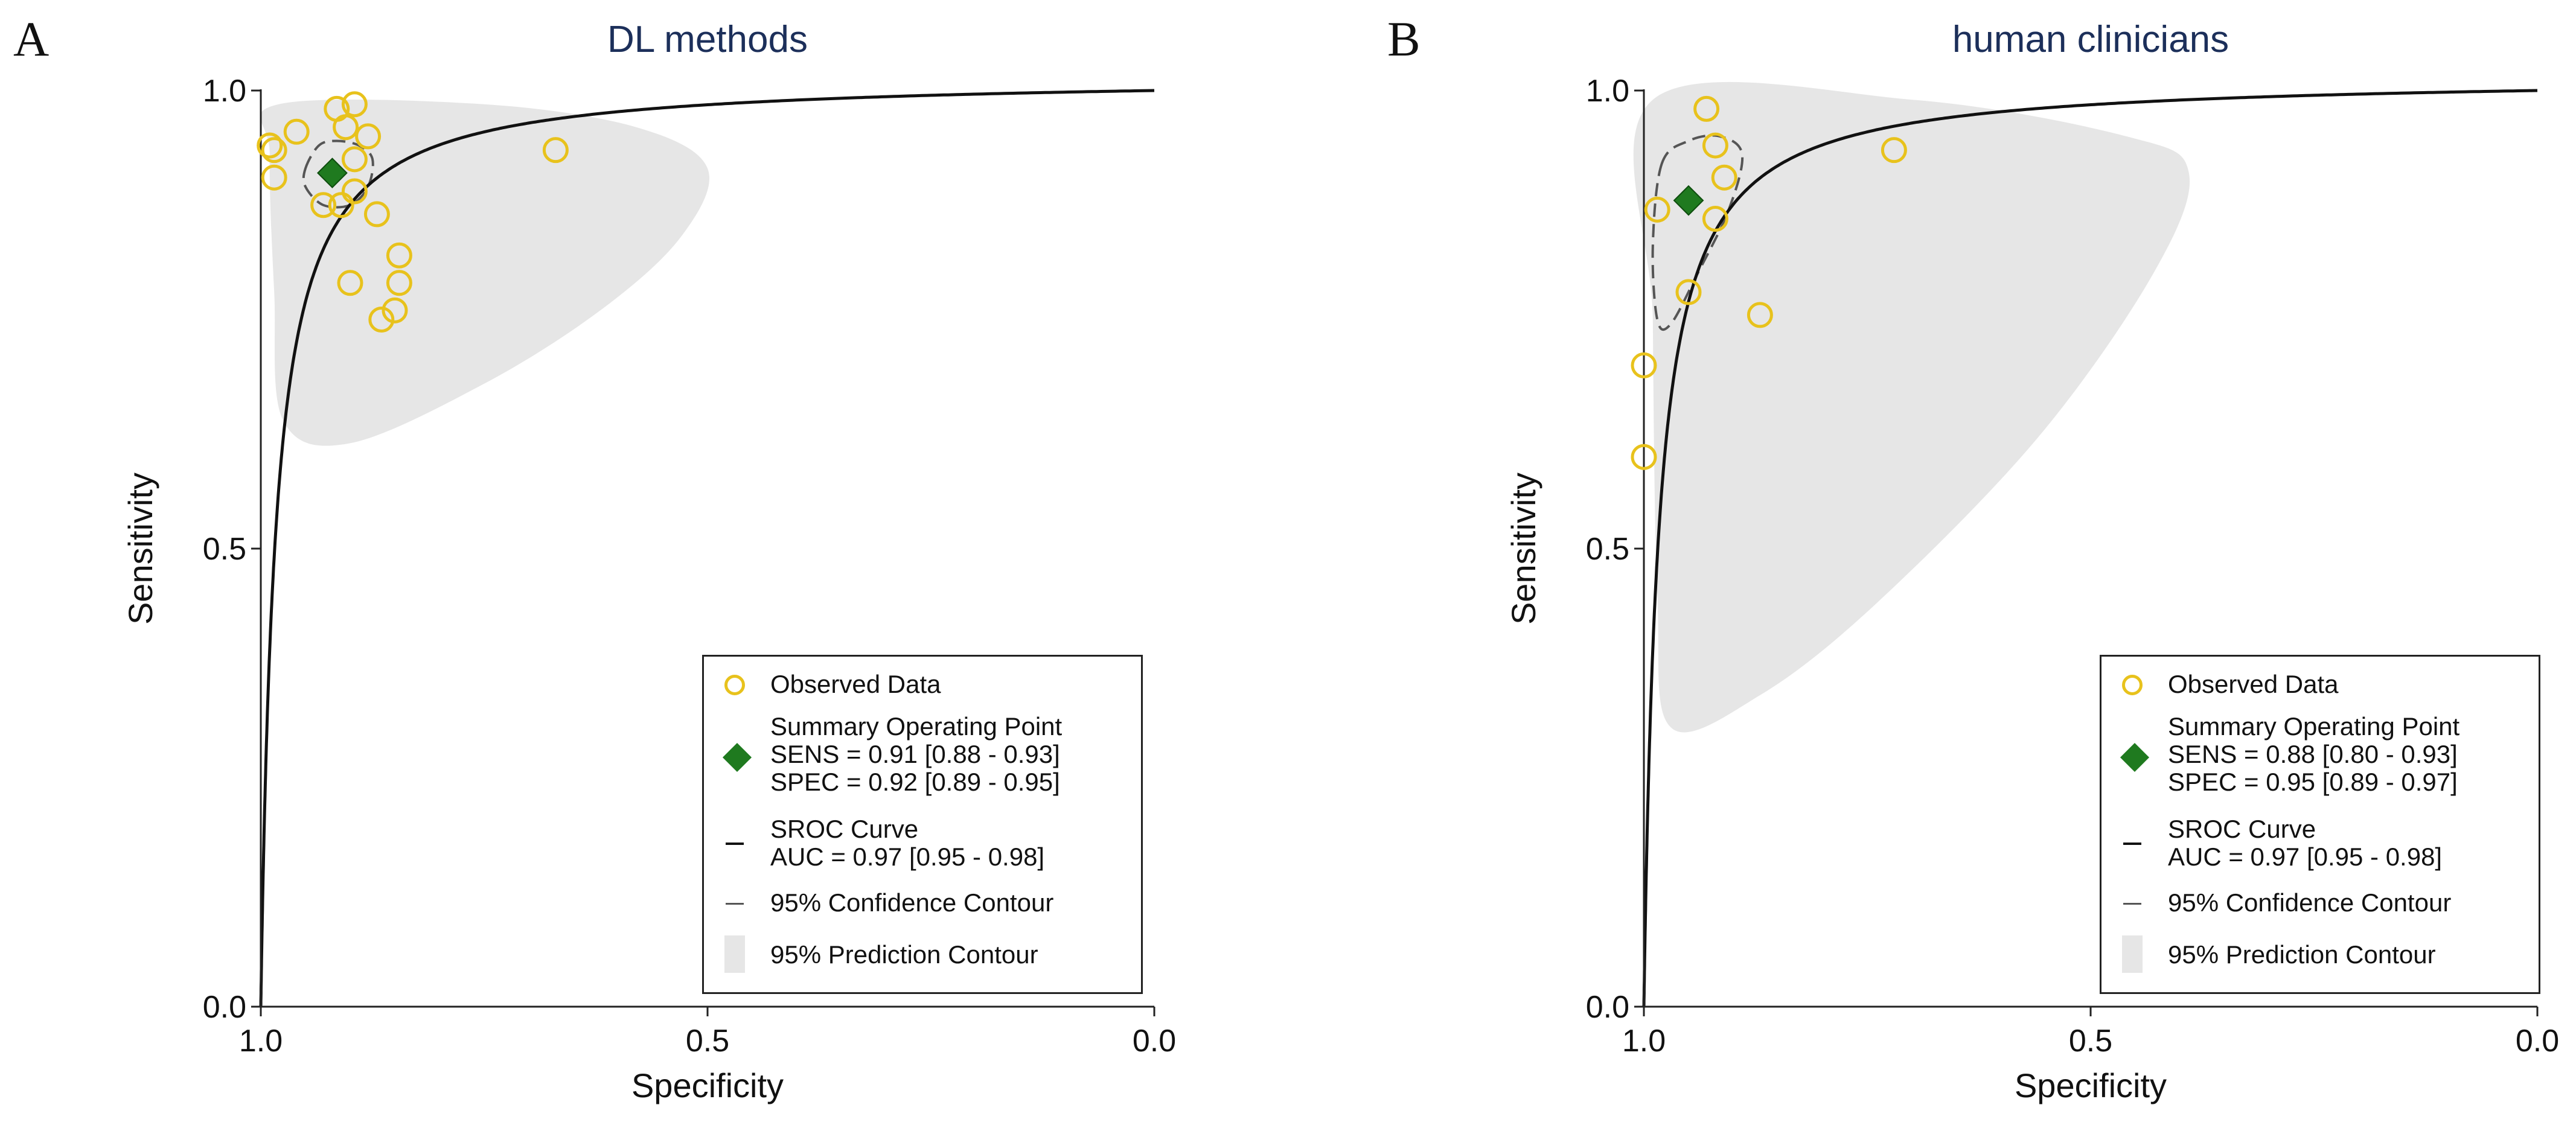 The width and height of the screenshot is (2576, 1131). What do you see at coordinates (140, 549) in the screenshot?
I see `panel-a-y-axis-label: Sensitivity` at bounding box center [140, 549].